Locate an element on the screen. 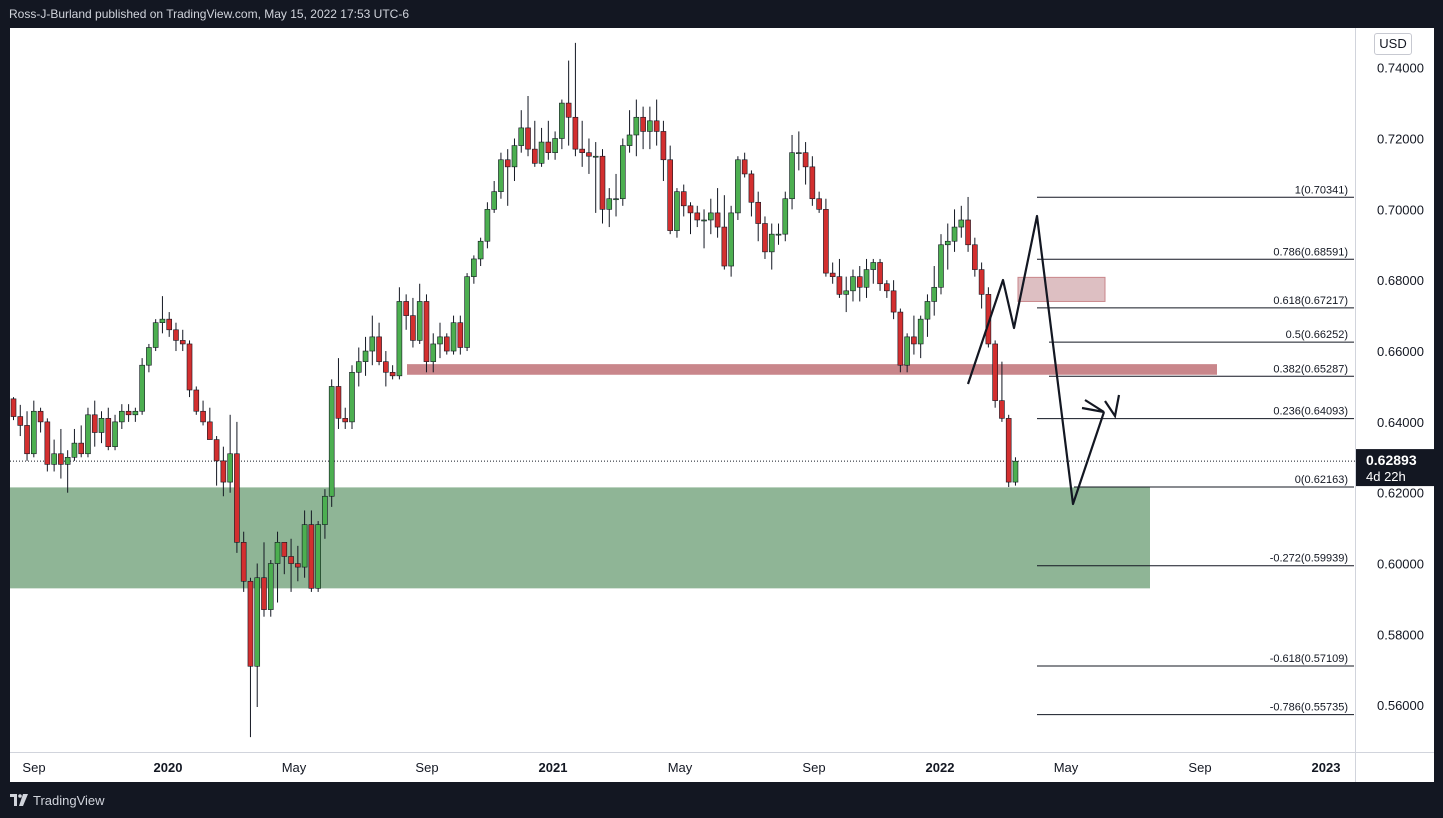  fib-label: 0.618(0.67217) is located at coordinates (1310, 301).